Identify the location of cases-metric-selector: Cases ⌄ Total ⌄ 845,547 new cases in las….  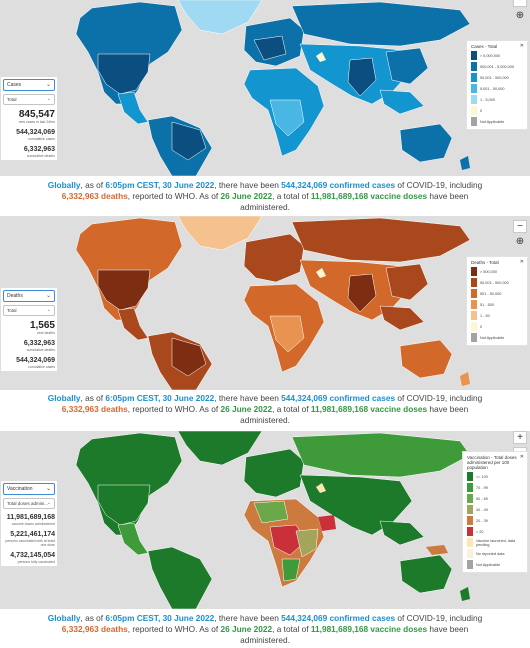
(29, 118).